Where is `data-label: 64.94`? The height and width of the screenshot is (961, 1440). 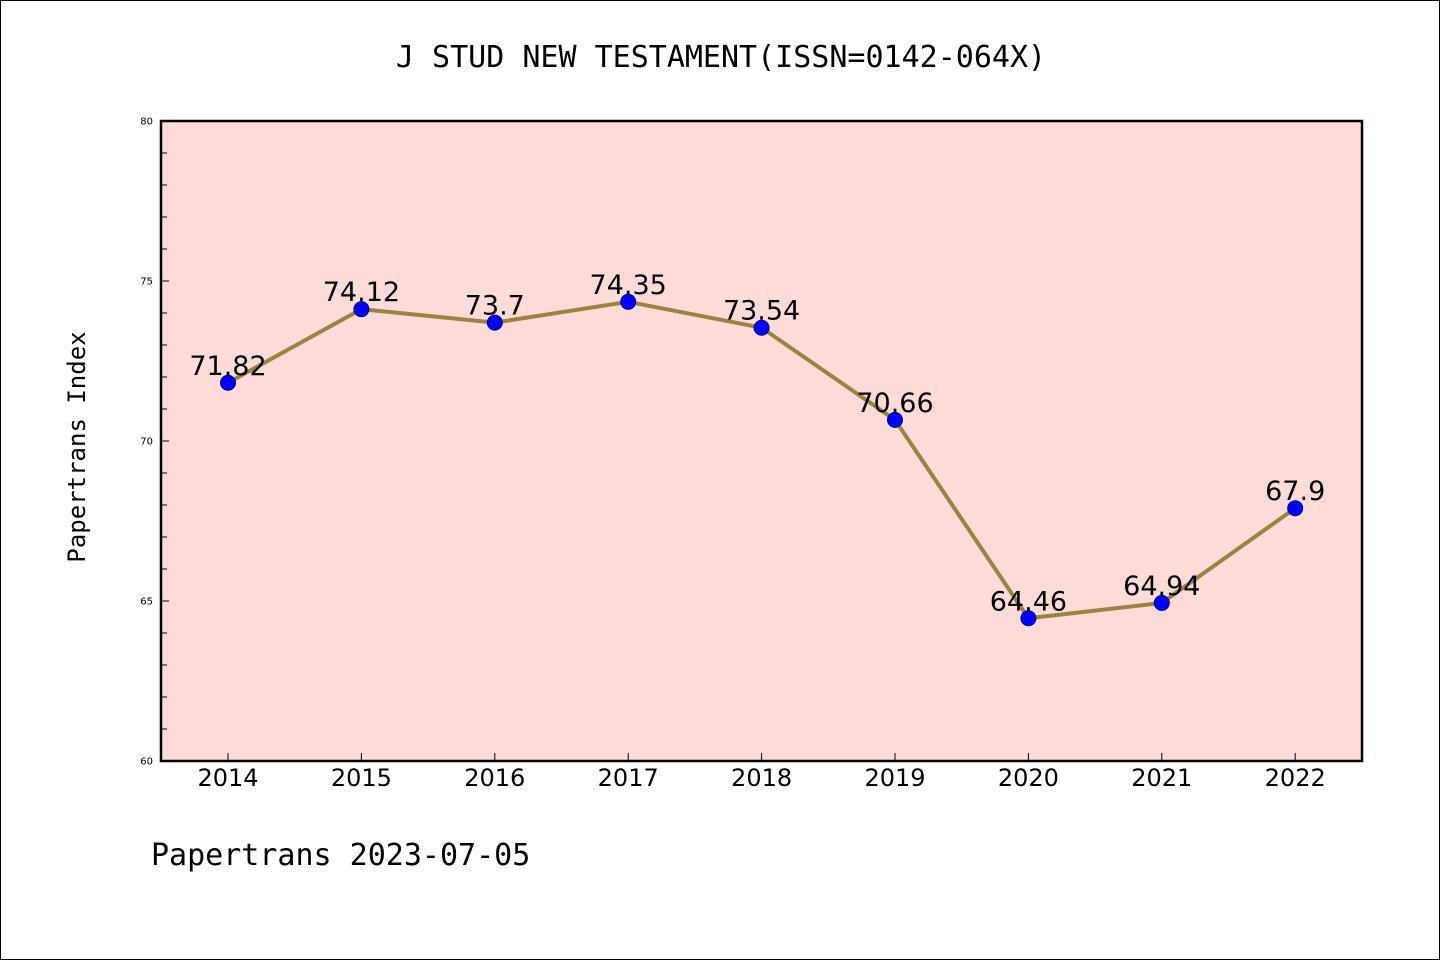
data-label: 64.94 is located at coordinates (1161, 586).